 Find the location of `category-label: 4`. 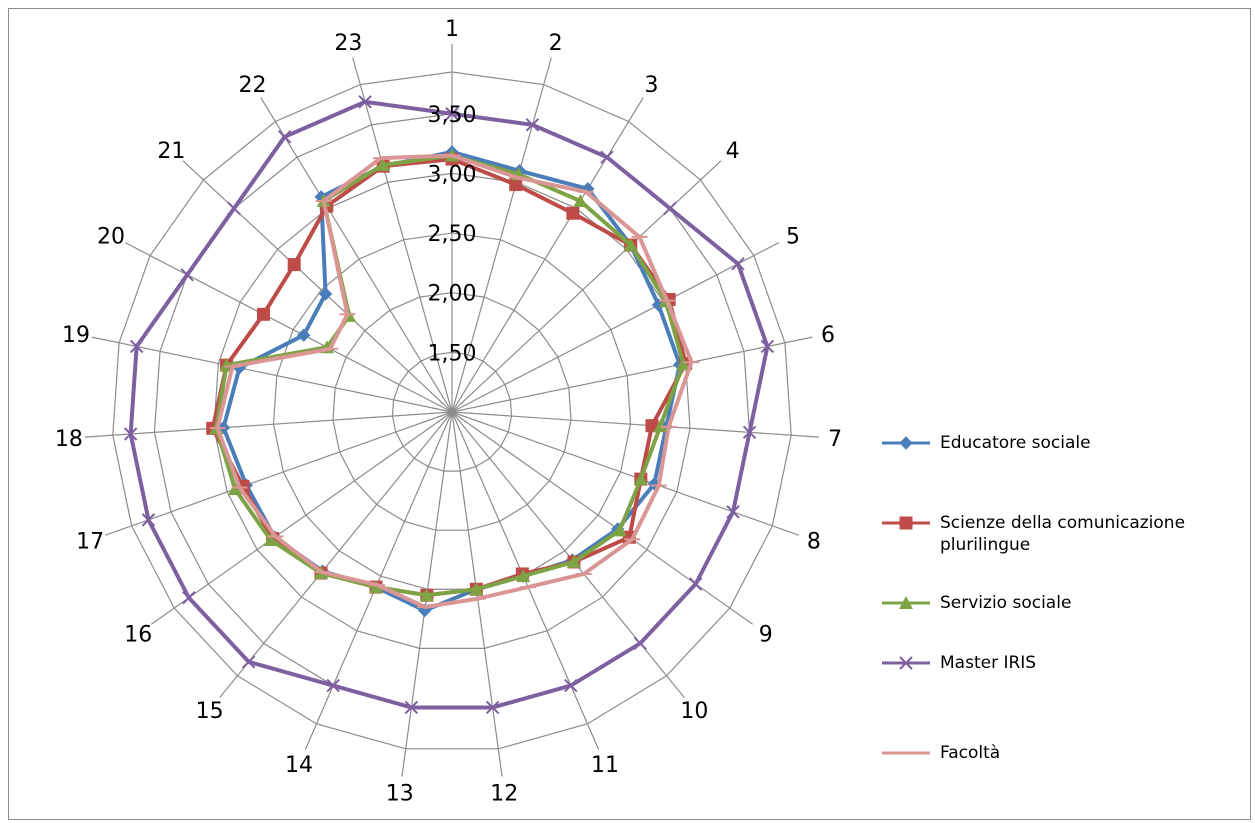

category-label: 4 is located at coordinates (733, 151).